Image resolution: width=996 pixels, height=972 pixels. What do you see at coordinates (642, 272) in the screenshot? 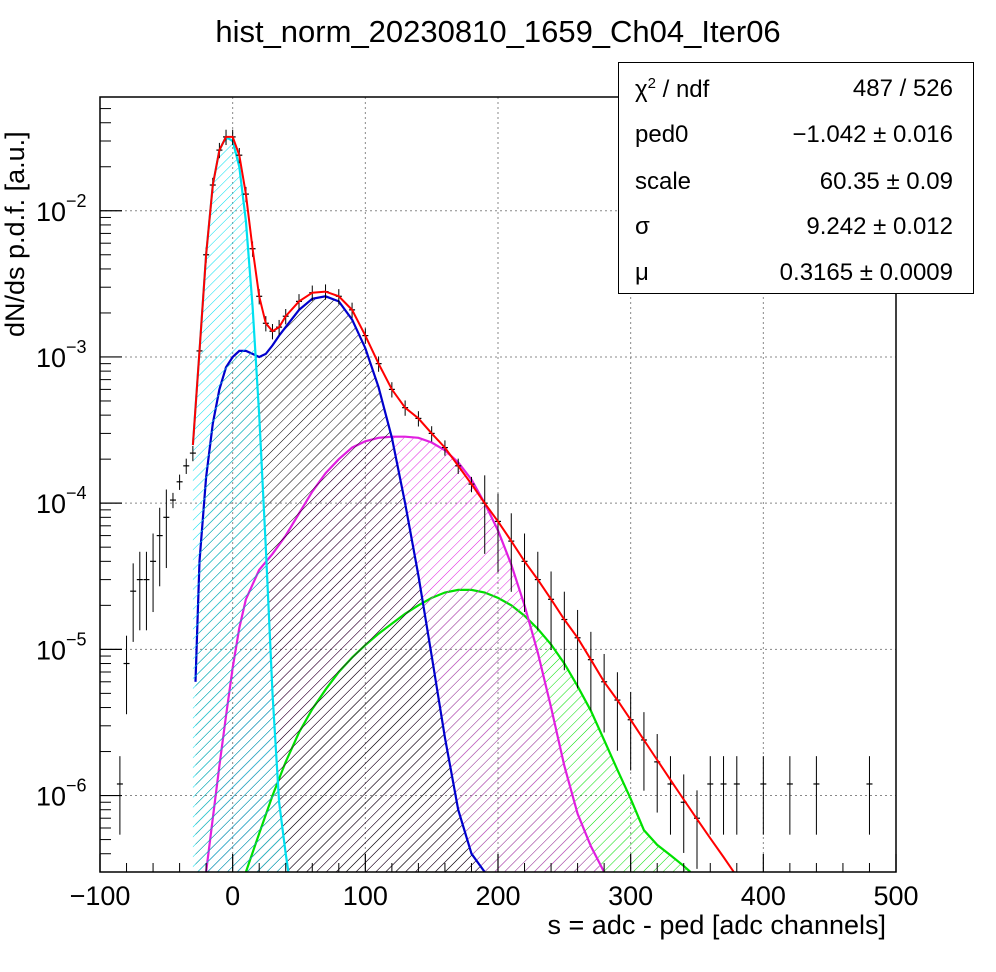
I see `stat-label-mu: μ` at bounding box center [642, 272].